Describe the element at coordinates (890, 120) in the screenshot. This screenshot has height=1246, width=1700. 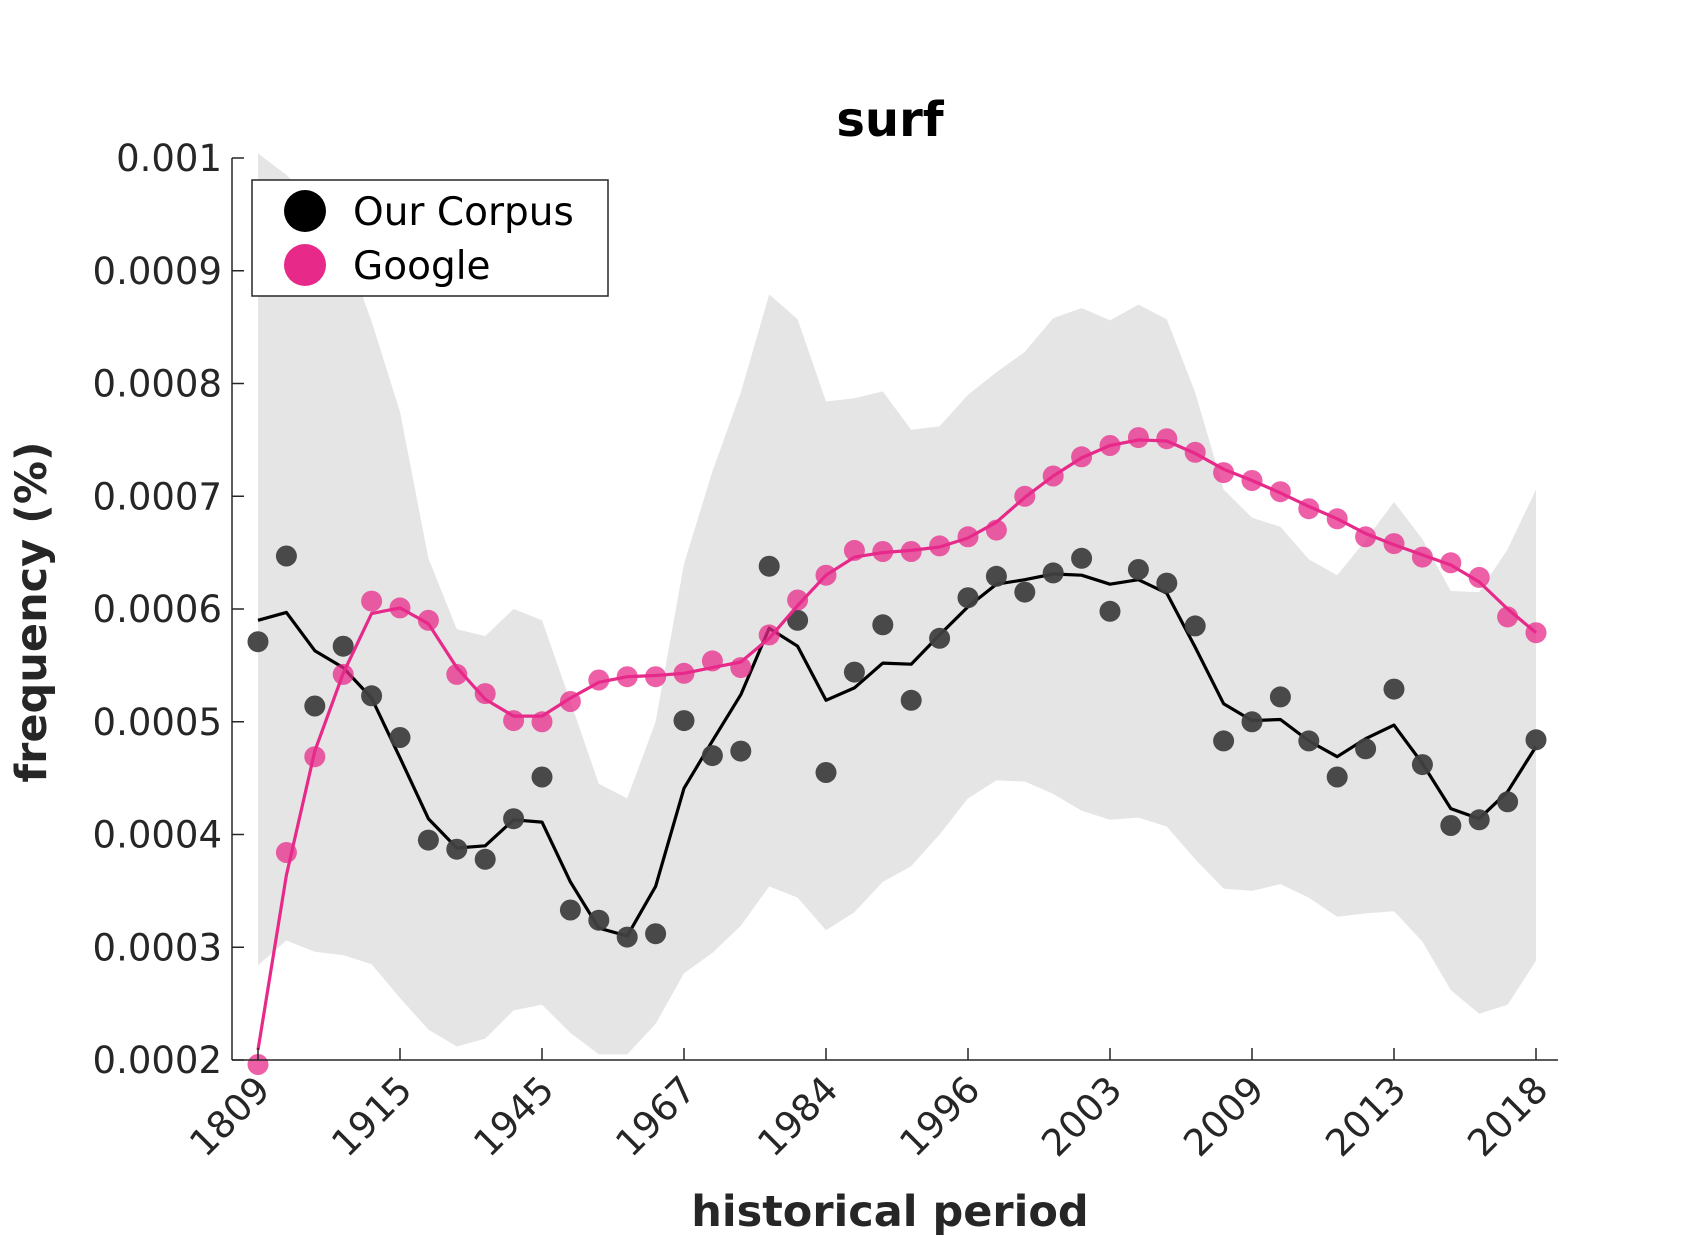
I see `chart-title: surf` at that location.